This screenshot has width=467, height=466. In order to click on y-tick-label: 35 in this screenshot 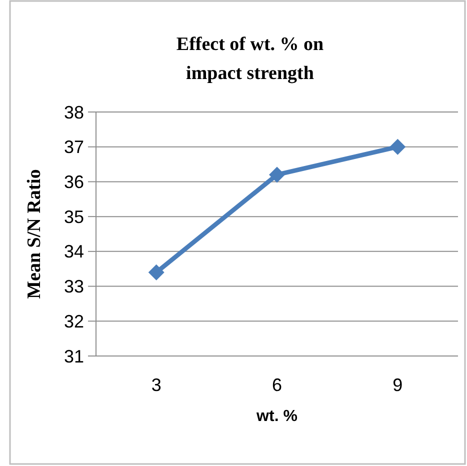, I will do `click(74, 216)`.